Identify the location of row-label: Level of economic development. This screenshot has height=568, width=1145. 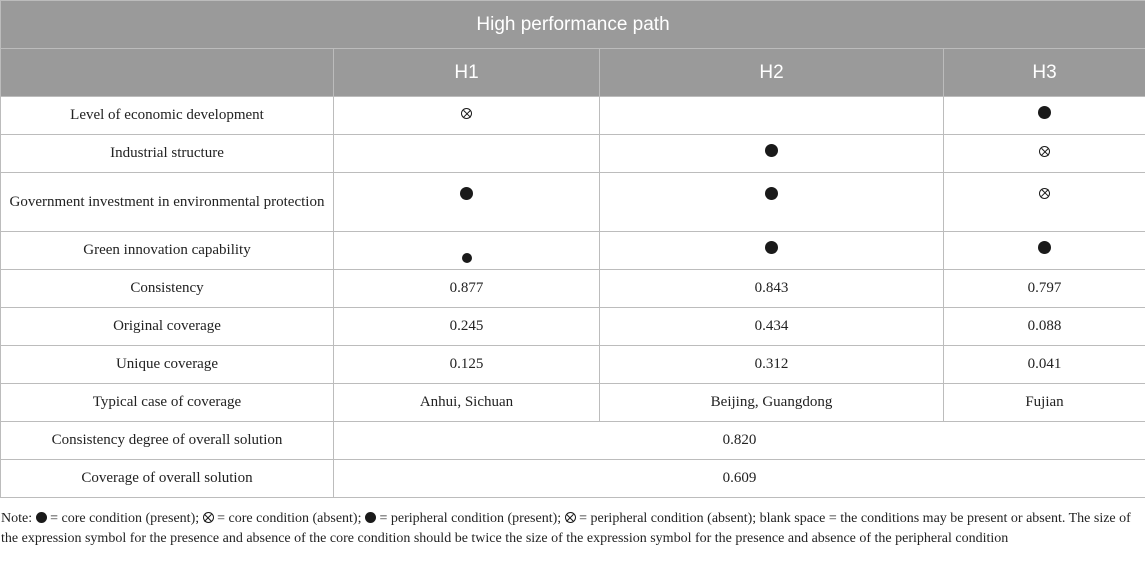
(167, 115).